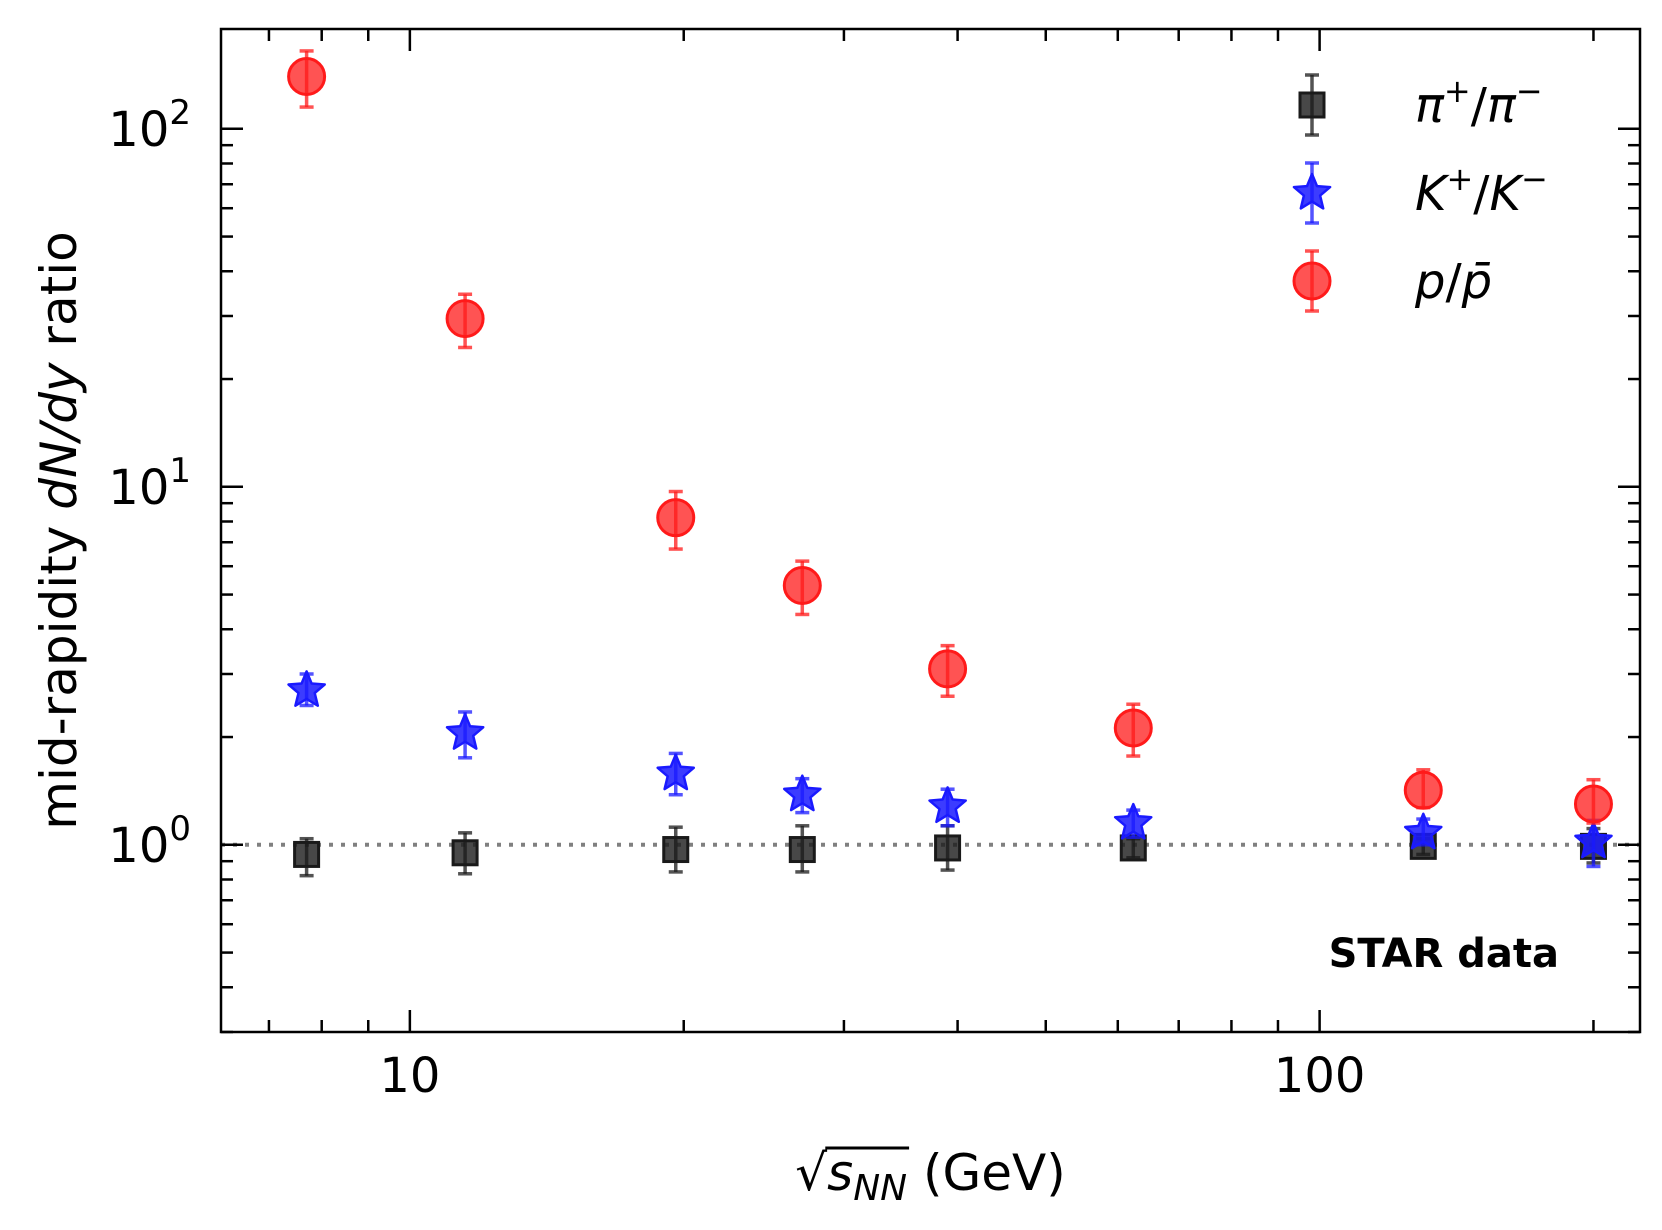  I want to click on legend: π+/π−K+/K−p/p̄, so click(1420, 192).